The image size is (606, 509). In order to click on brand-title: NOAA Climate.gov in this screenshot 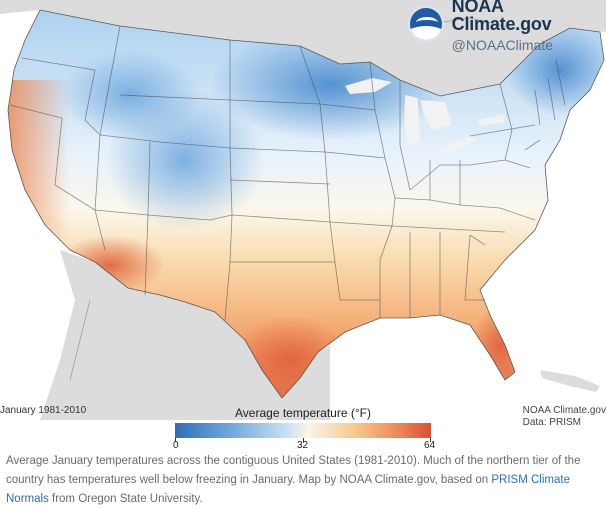, I will do `click(501, 17)`.